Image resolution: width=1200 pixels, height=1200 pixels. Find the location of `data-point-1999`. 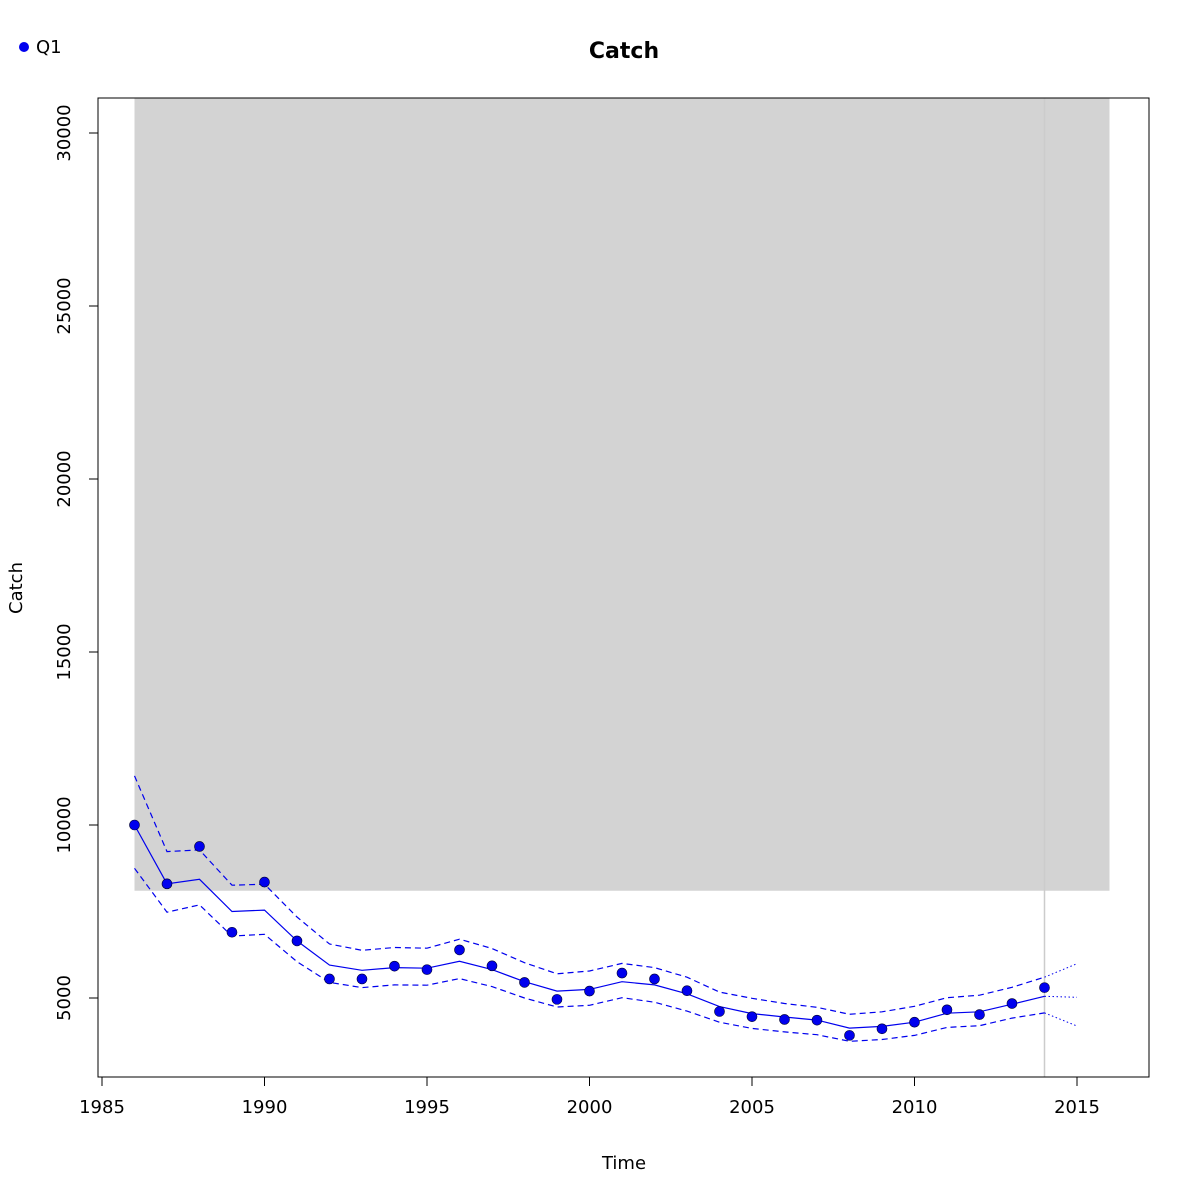

data-point-1999 is located at coordinates (557, 999).